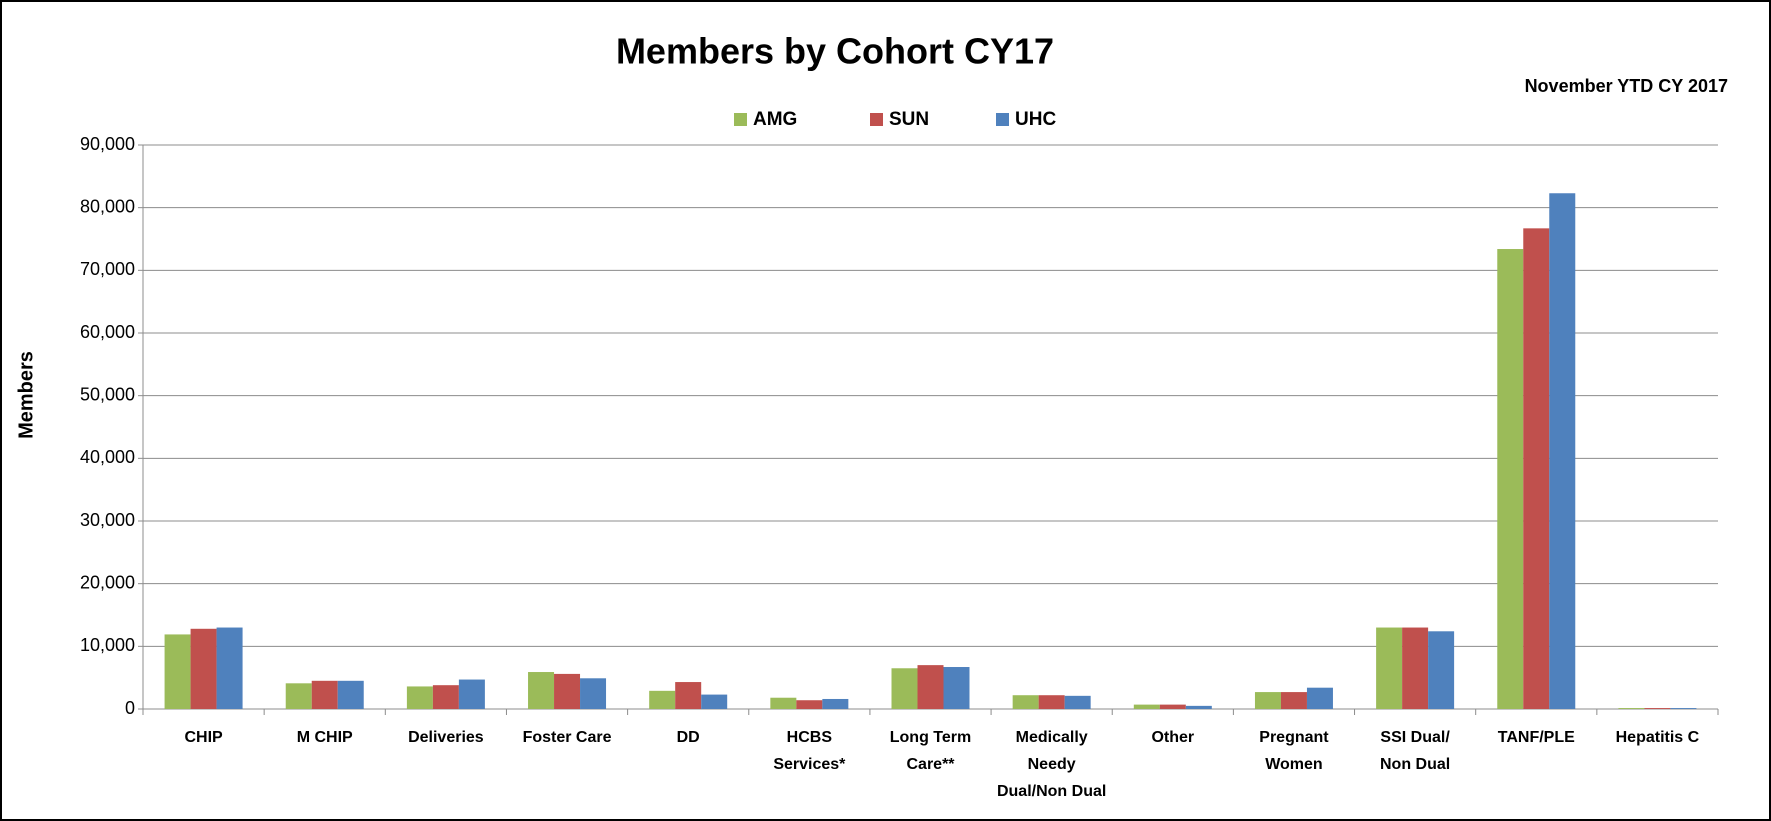 This screenshot has width=1771, height=821. Describe the element at coordinates (1658, 737) in the screenshot. I see `x-tick-label: Hepatitis C` at that location.